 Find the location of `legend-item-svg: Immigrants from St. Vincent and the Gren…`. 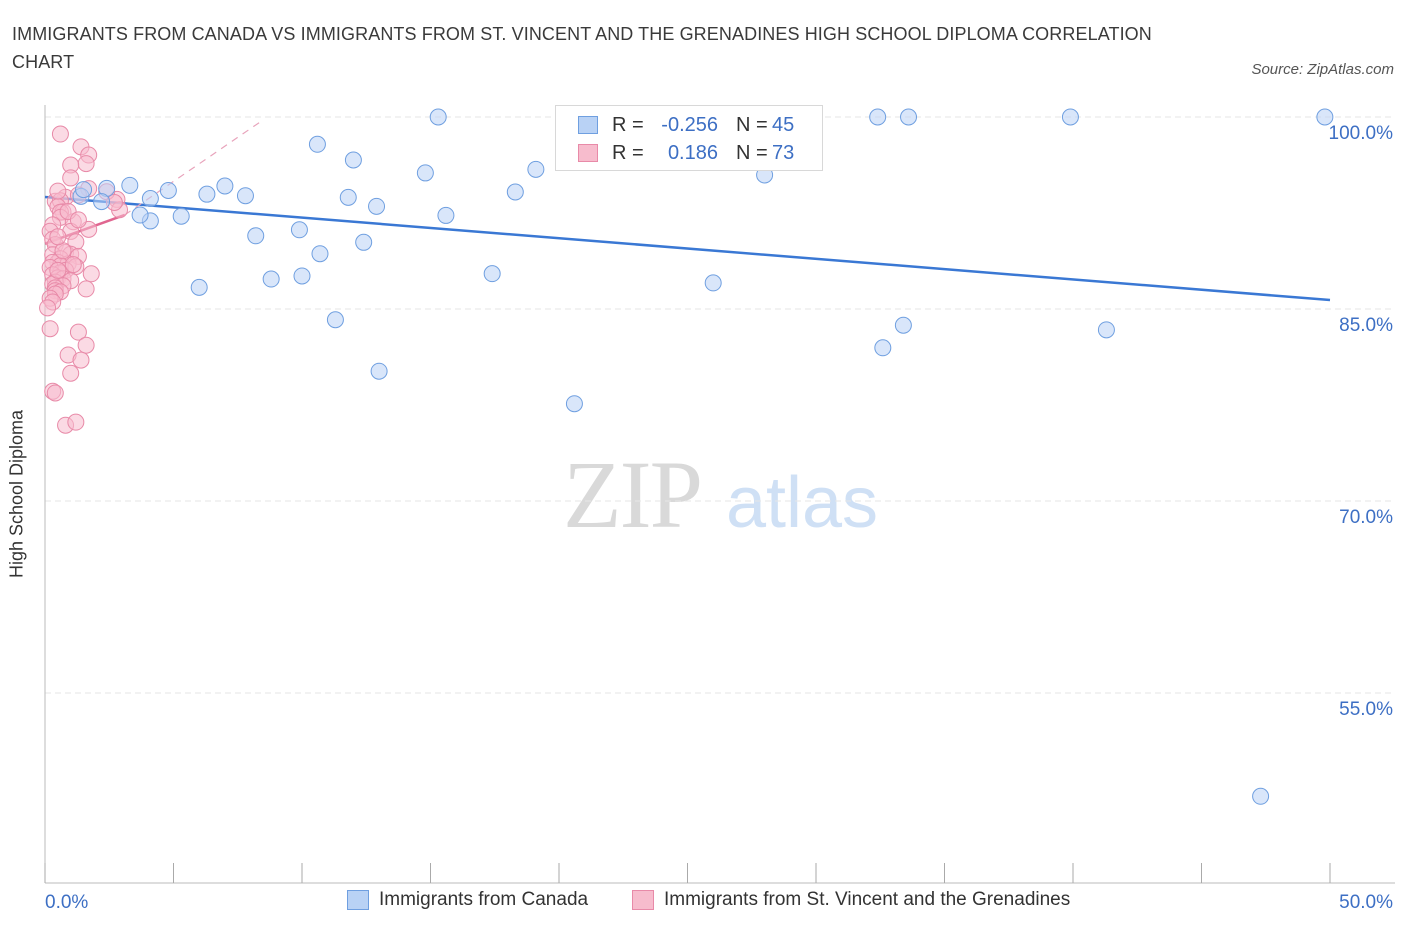

legend-item-svg: Immigrants from St. Vincent and the Gren… is located at coordinates (851, 900).